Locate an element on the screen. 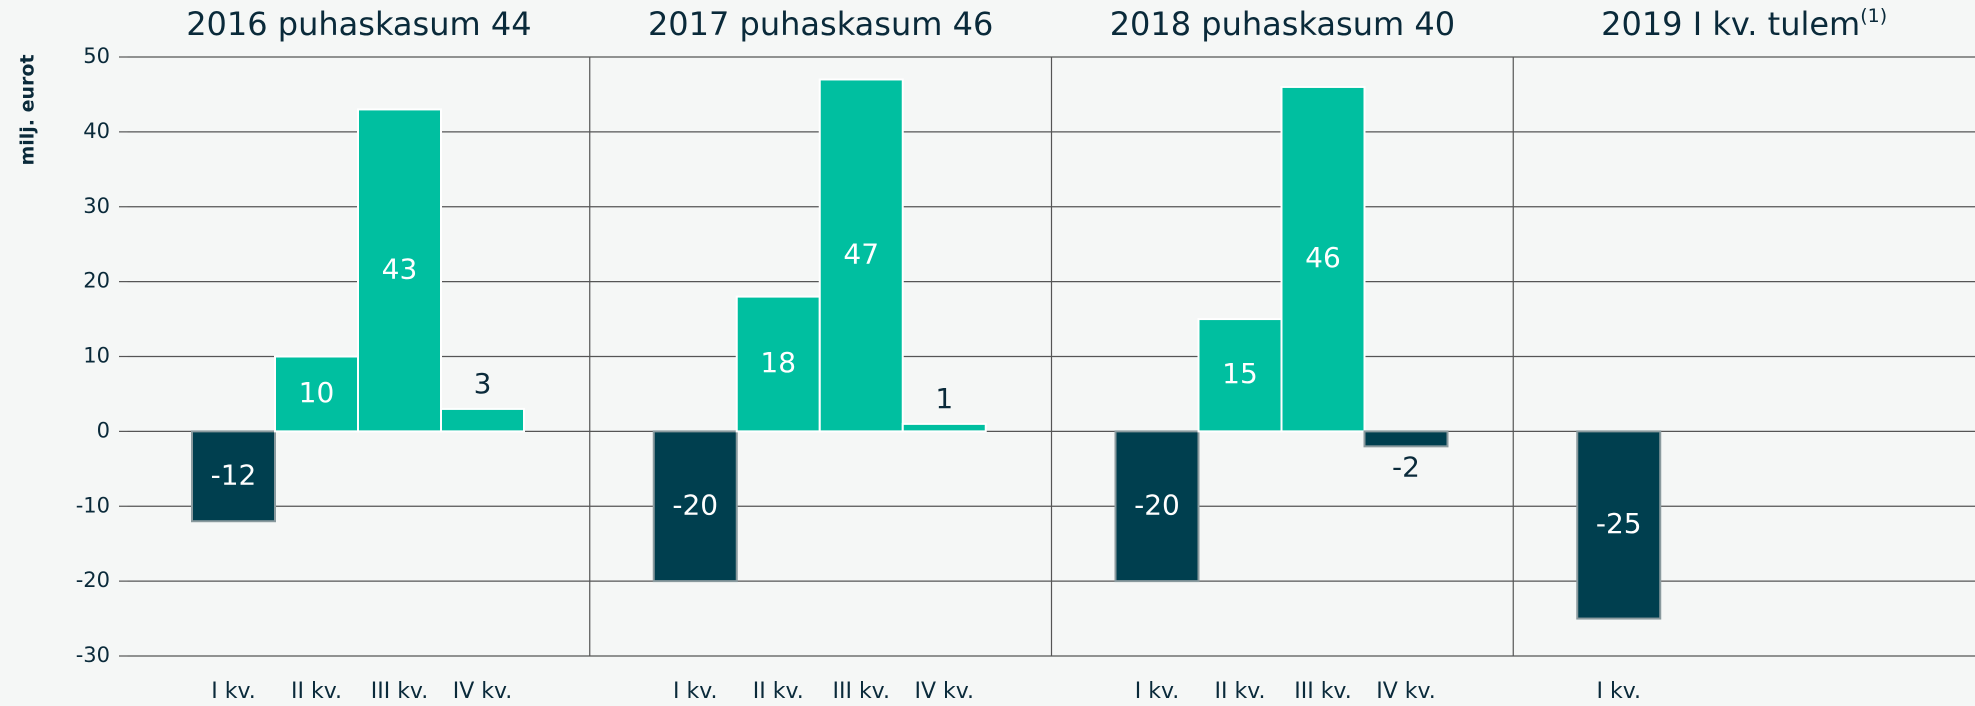  y-tick-label: 20 is located at coordinates (96, 281).